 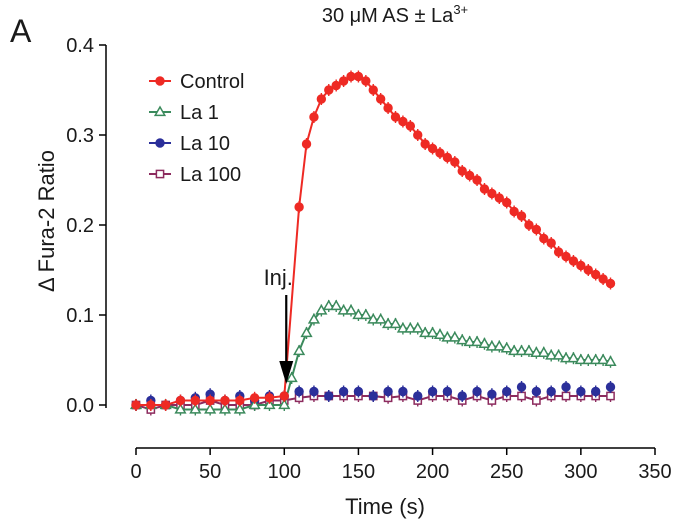 I want to click on x-tick-label: 100, so click(x=284, y=472).